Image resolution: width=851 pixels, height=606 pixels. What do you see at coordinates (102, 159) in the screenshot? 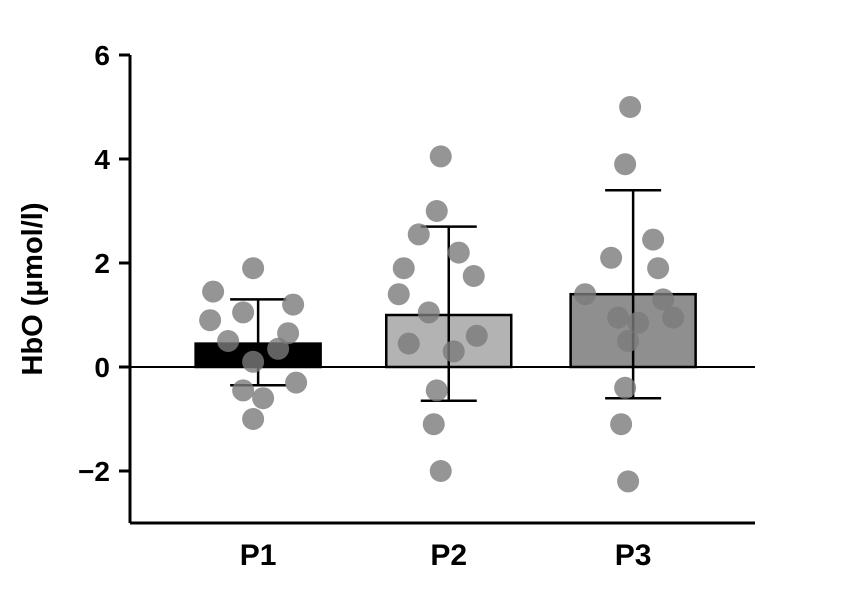
I see `y-tick-label: 4` at bounding box center [102, 159].